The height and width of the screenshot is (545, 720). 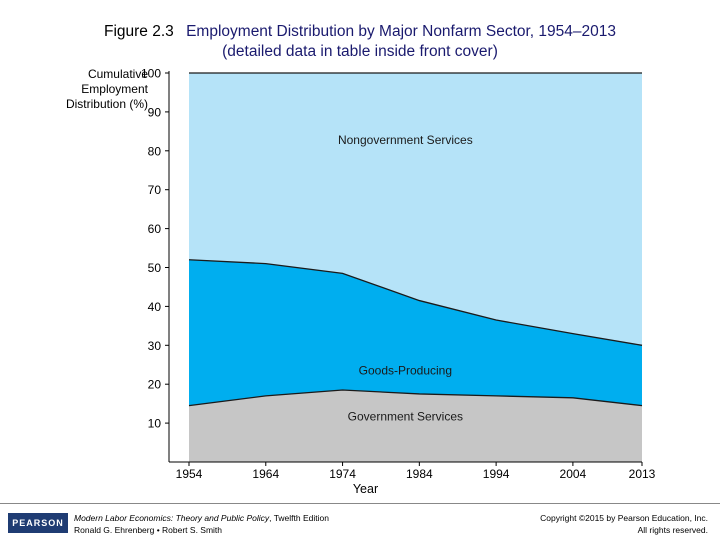 What do you see at coordinates (151, 74) in the screenshot?
I see `y-tick-label: 100` at bounding box center [151, 74].